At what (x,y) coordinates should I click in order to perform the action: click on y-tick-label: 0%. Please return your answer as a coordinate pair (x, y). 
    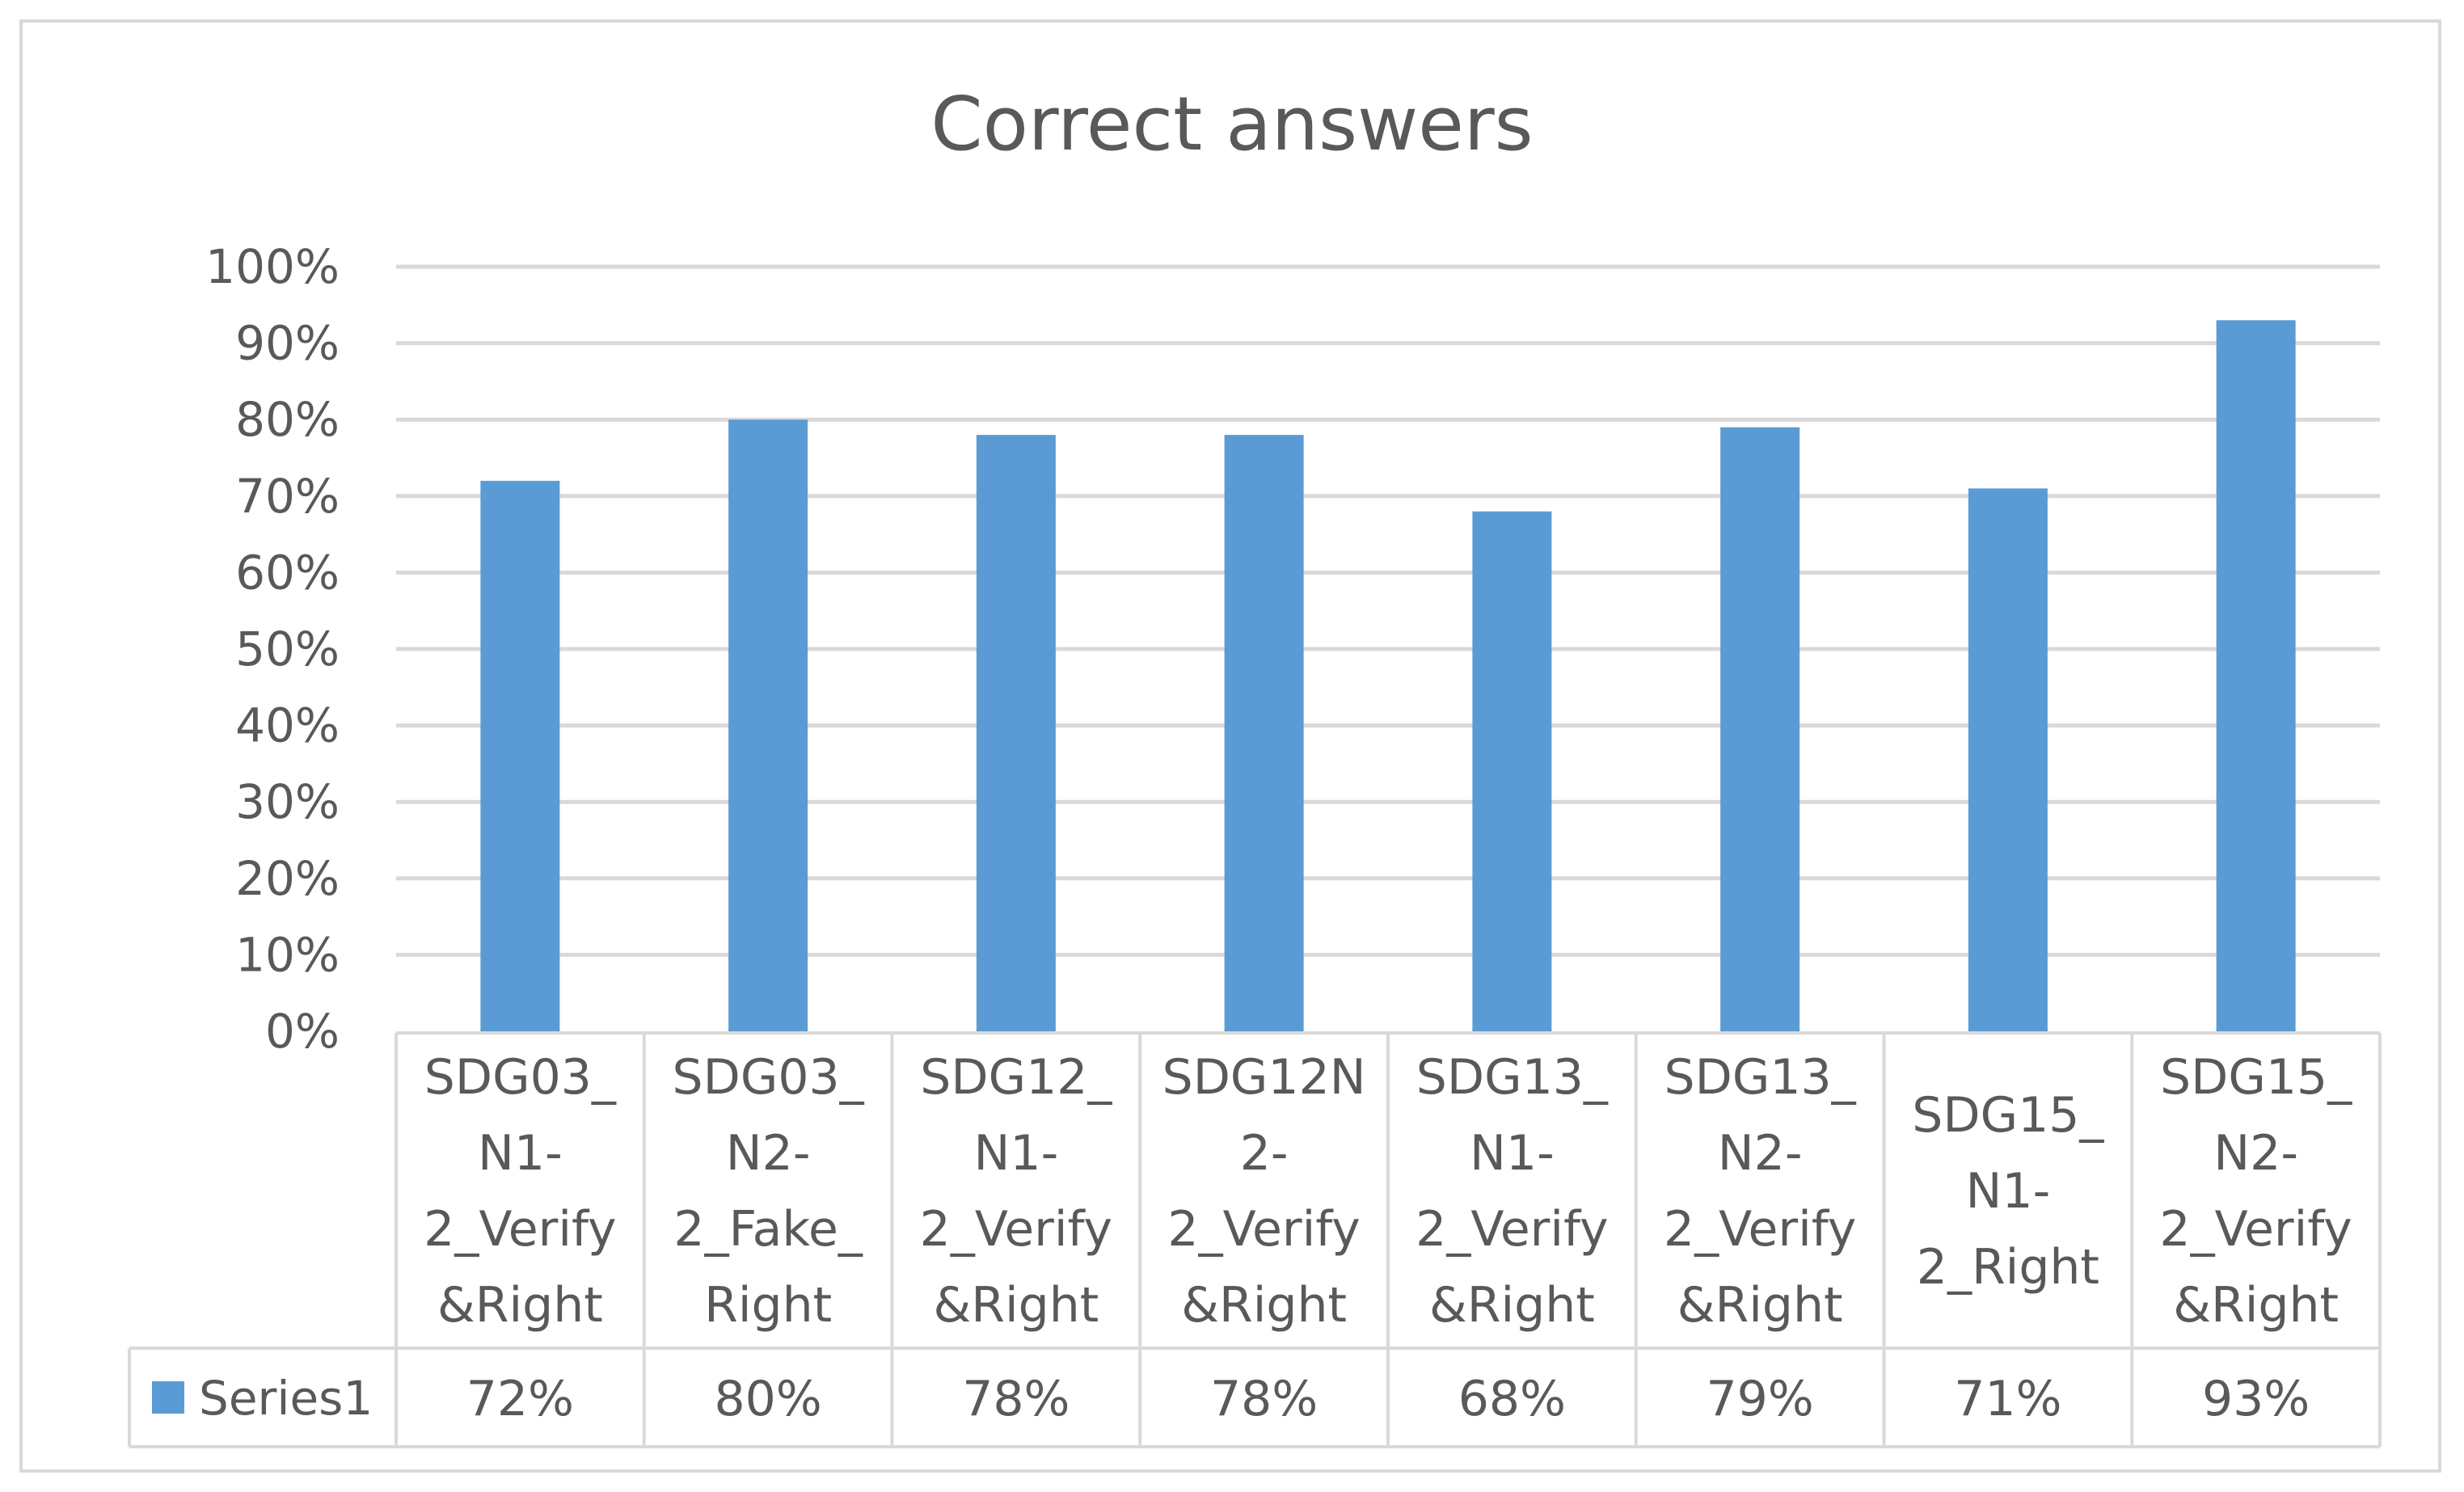
    Looking at the image, I should click on (303, 1031).